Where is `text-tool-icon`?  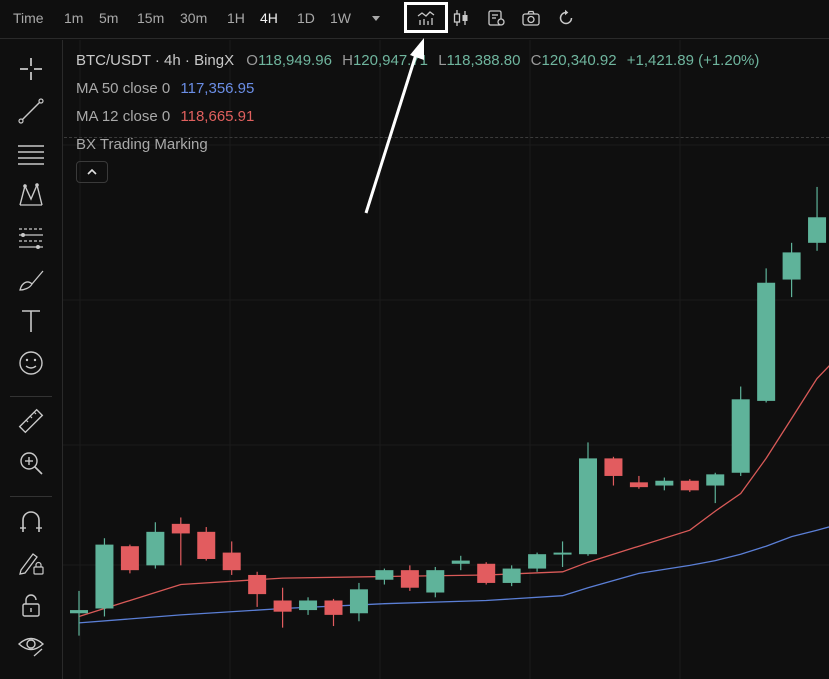
text-tool-icon is located at coordinates (31, 321).